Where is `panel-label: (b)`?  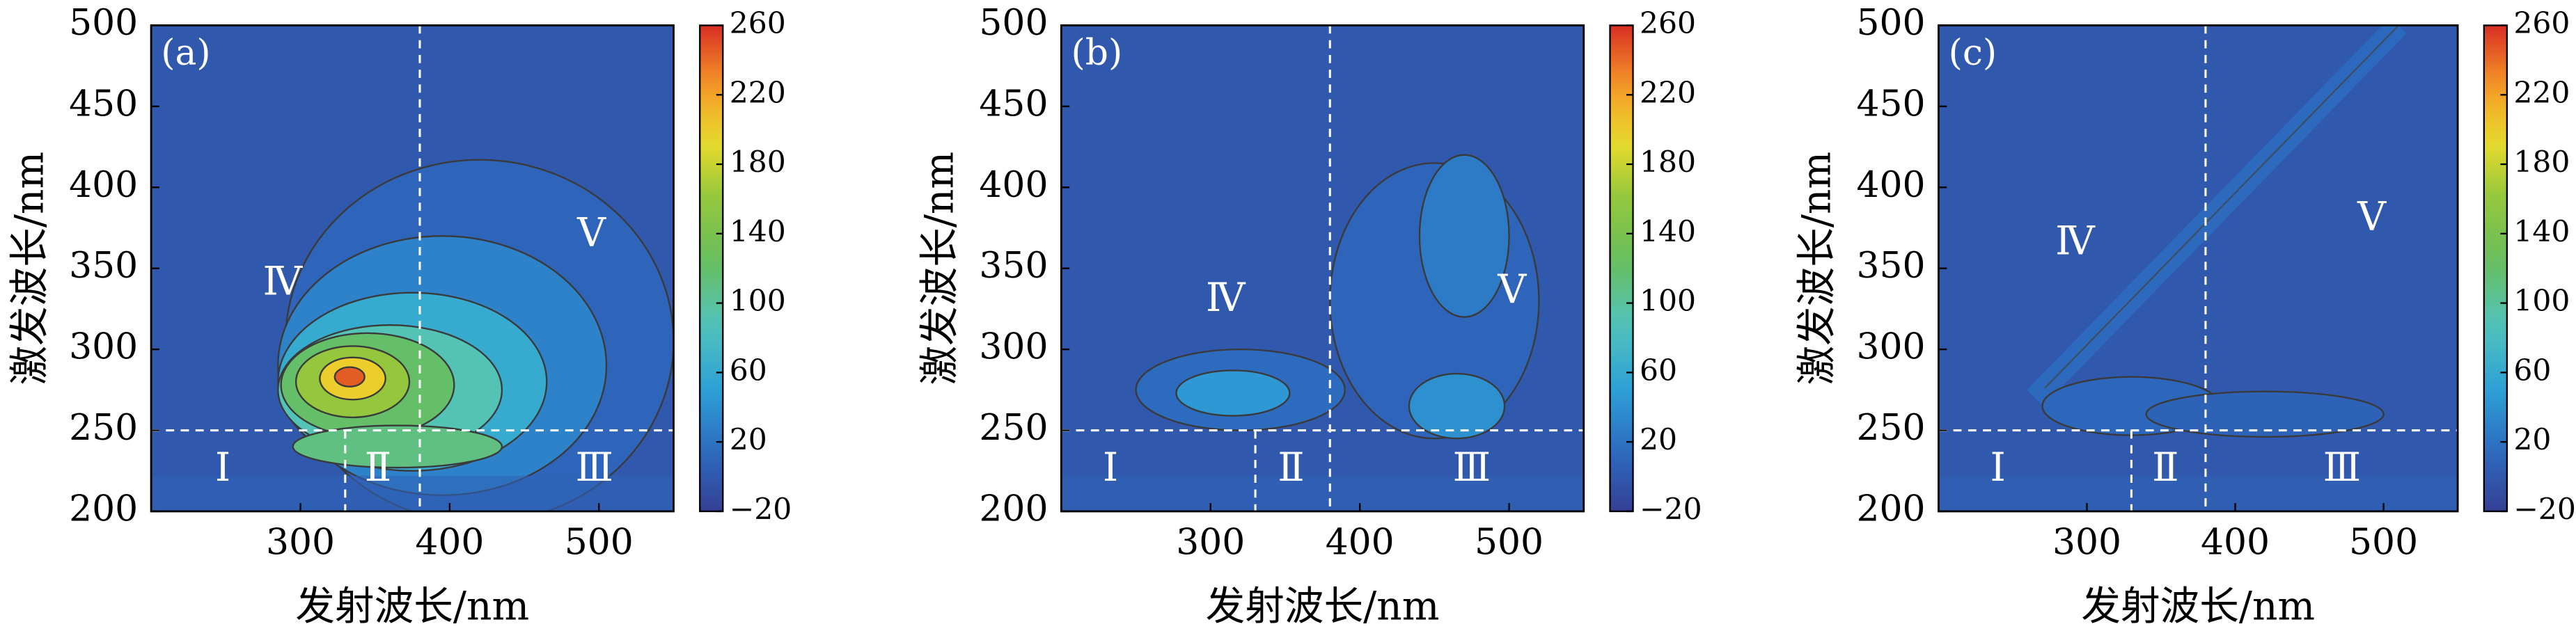
panel-label: (b) is located at coordinates (1097, 53).